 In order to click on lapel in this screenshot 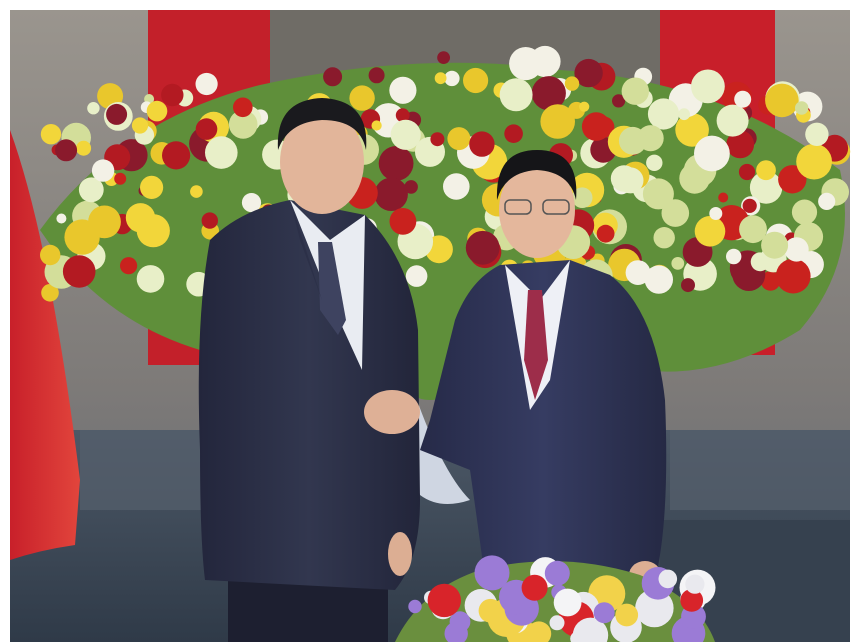, I will do `click(306, 250)`.